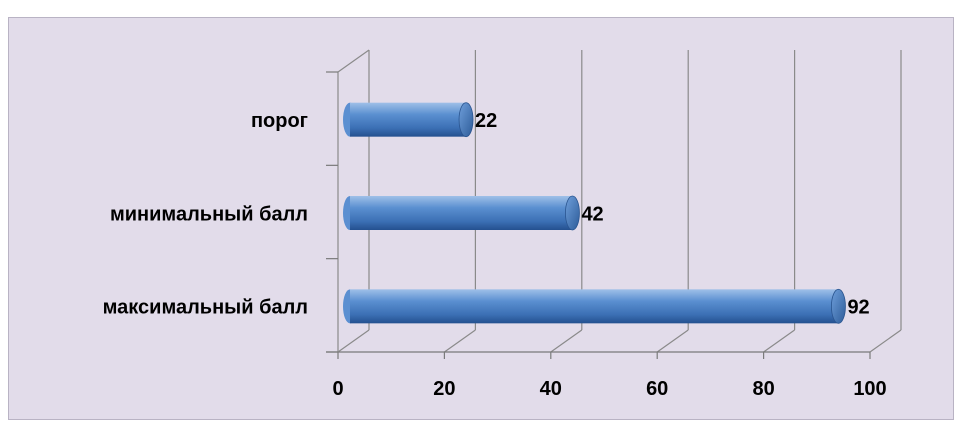  I want to click on x-tick-labels: 0 20 40 60 80 100, so click(609, 389).